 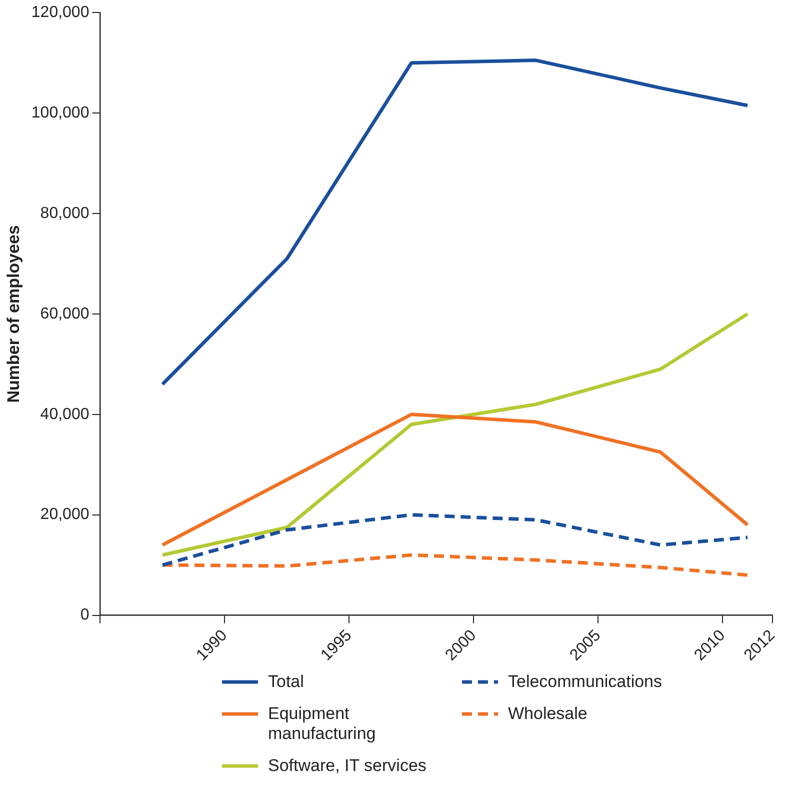 I want to click on legend-label: Software, IT services, so click(x=348, y=766).